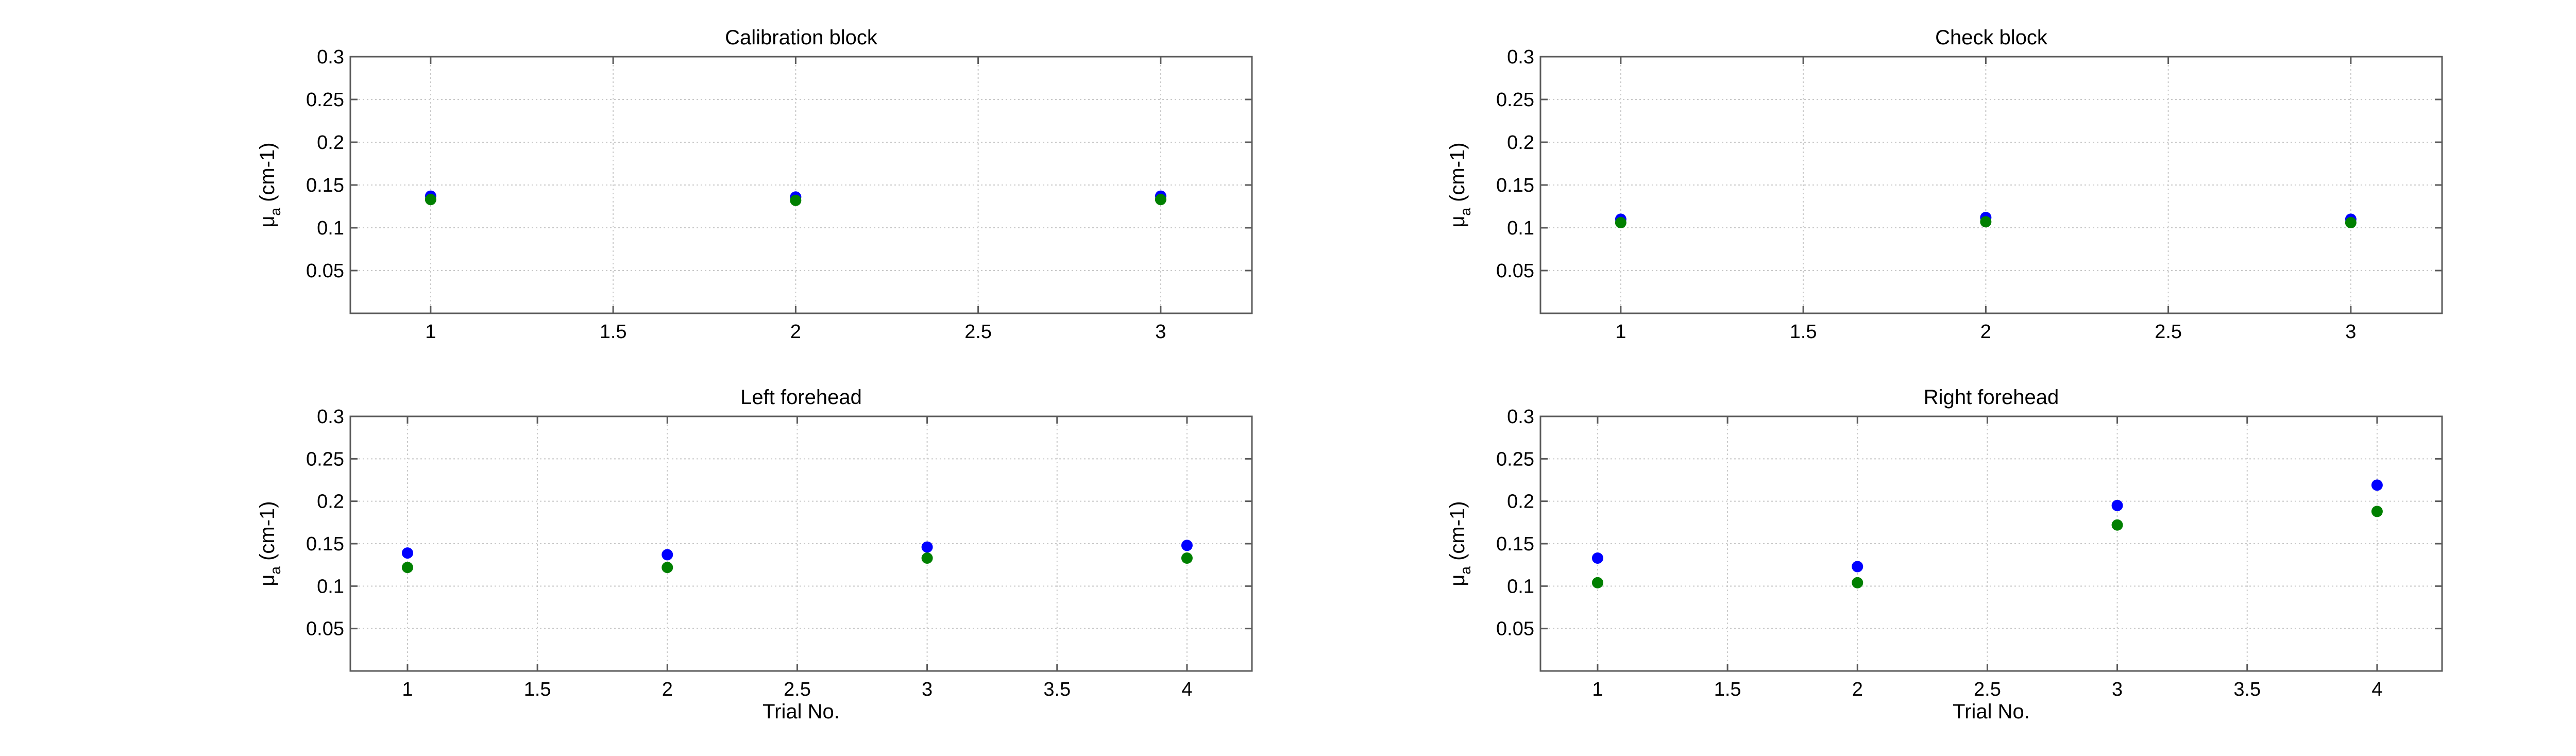 The image size is (2576, 756). I want to click on panel-right-forehead-xtick-label-2: 2, so click(1858, 689).